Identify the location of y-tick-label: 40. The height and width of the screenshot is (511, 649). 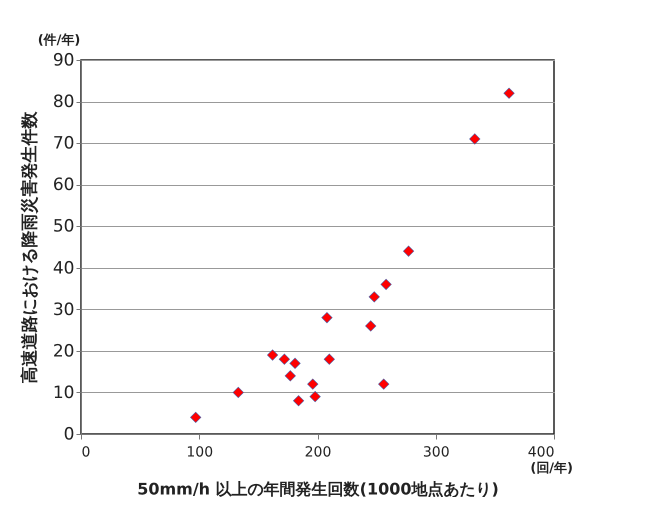
(63, 268).